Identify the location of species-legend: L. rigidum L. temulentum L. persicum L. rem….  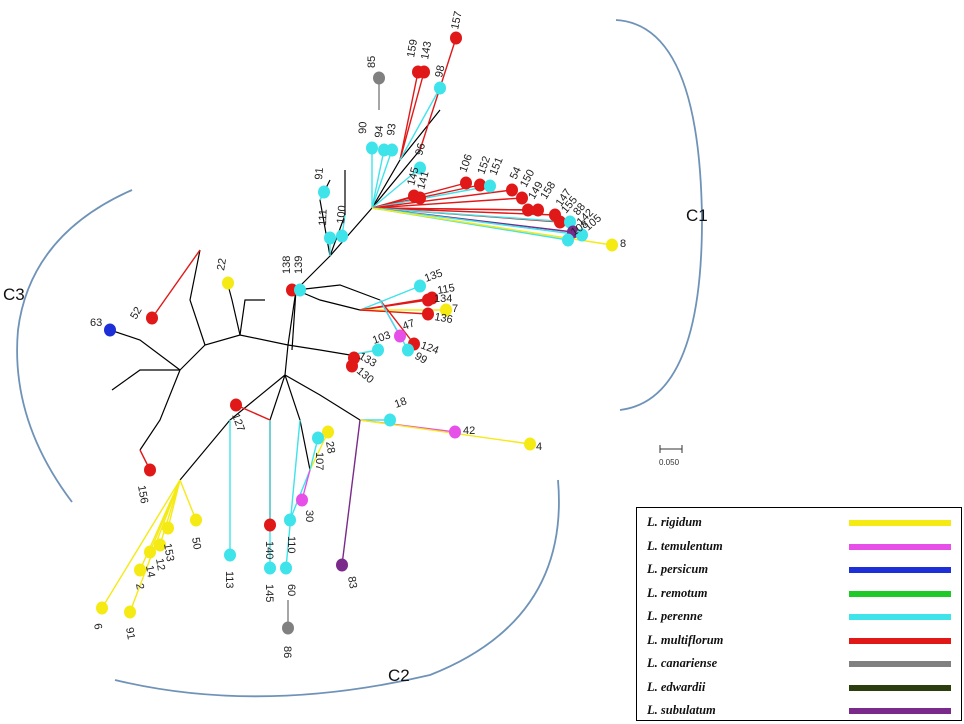
(799, 614).